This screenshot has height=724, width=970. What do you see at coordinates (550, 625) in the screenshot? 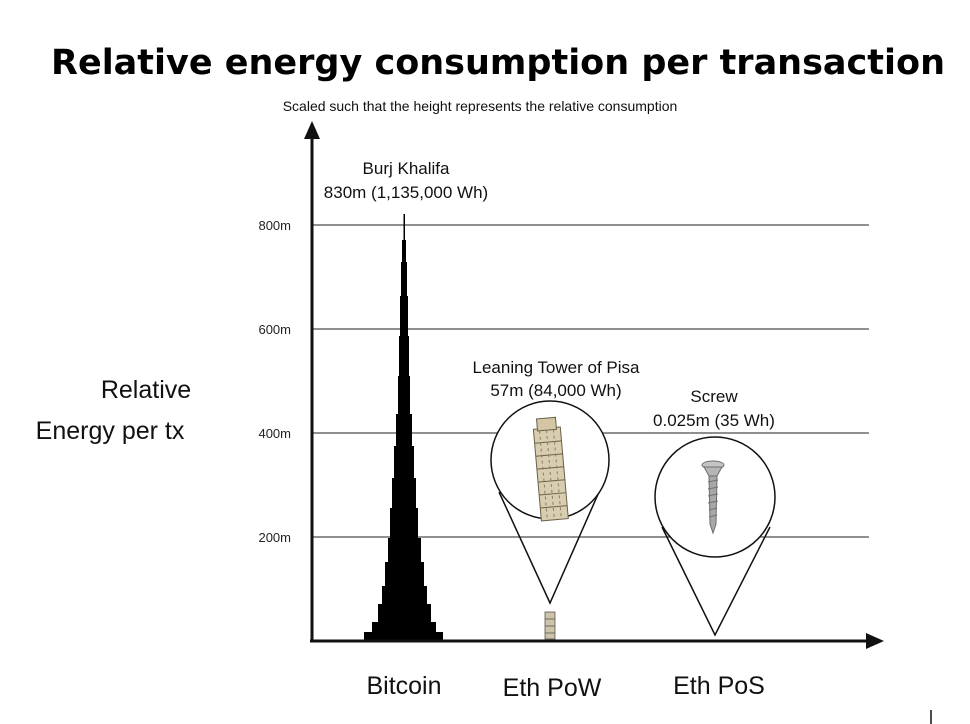
I see `pisa-tower-small-icon` at bounding box center [550, 625].